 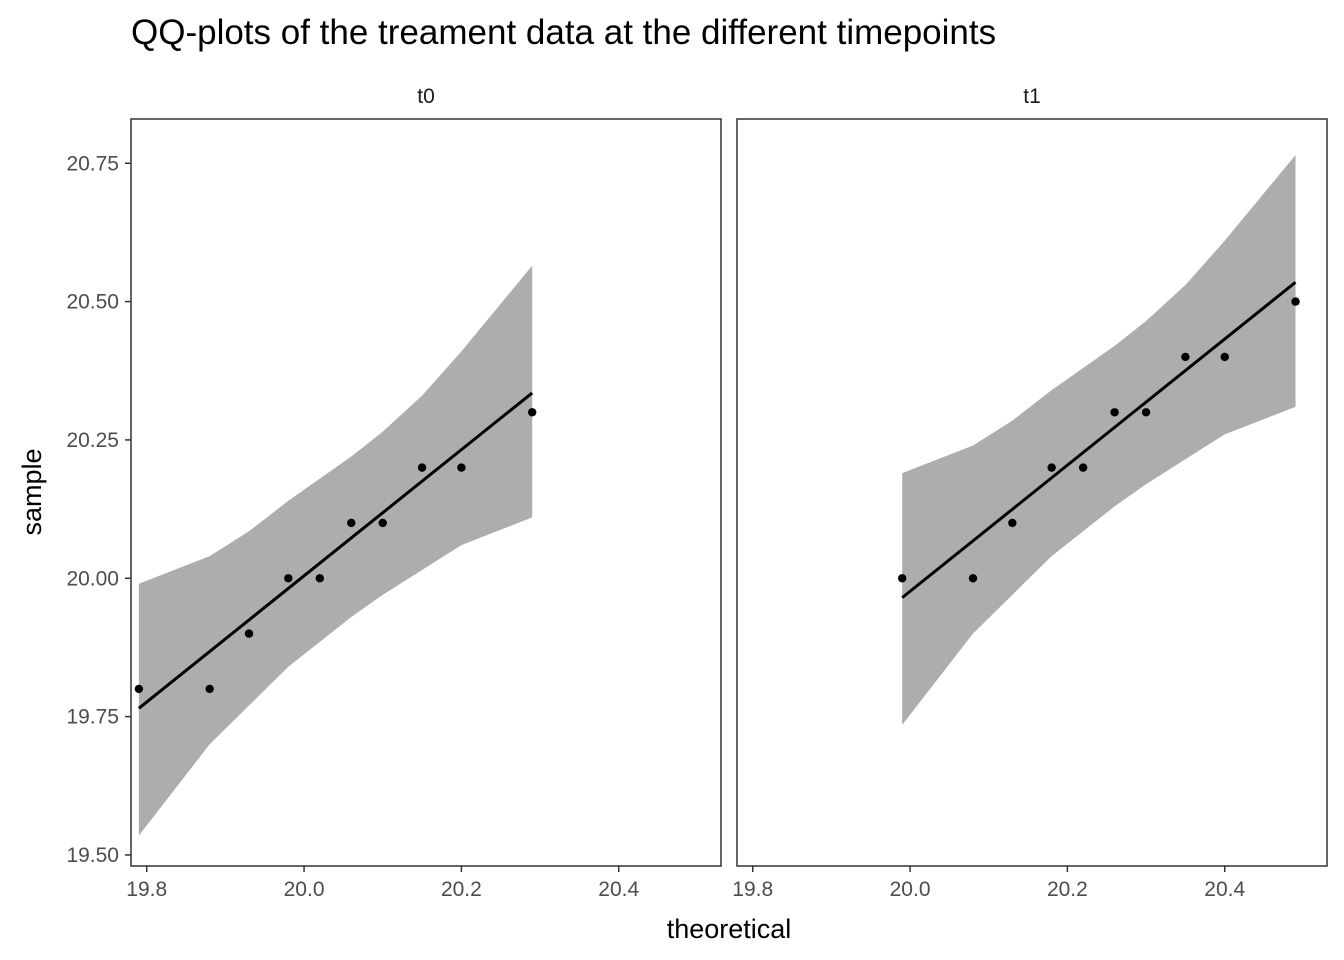 I want to click on y-tick-label: 20.50, so click(x=92, y=302).